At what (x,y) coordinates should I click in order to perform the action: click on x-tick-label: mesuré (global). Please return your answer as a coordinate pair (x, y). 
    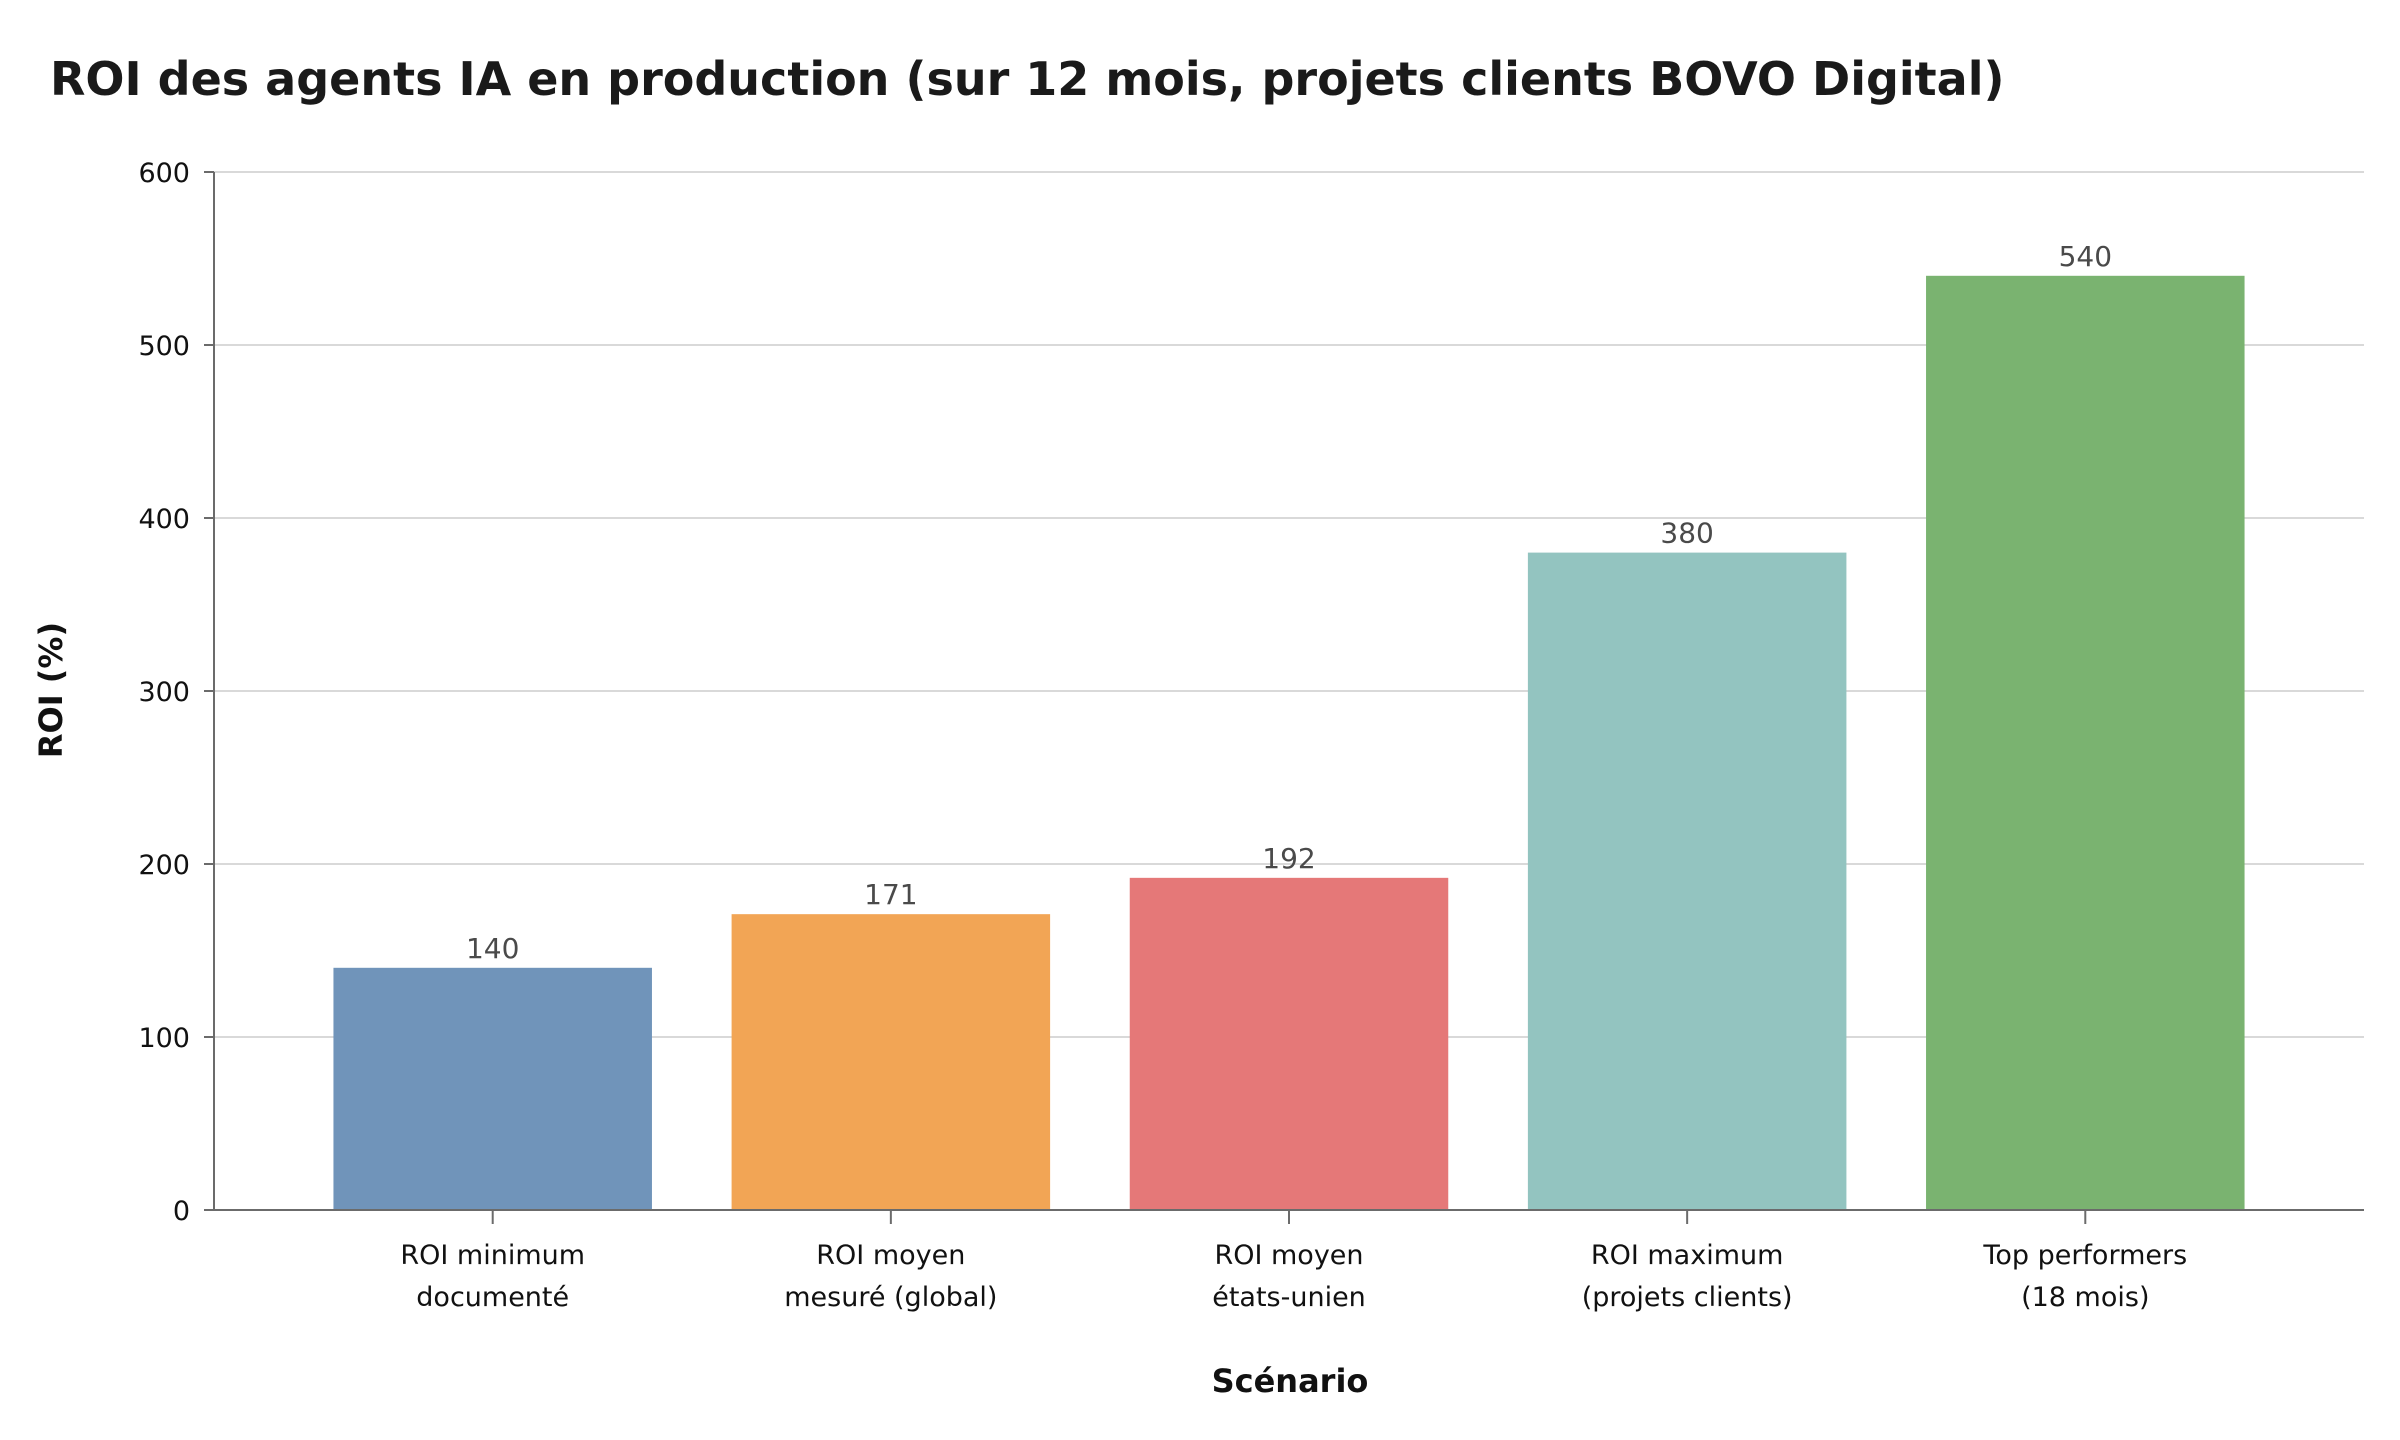
    Looking at the image, I should click on (890, 1297).